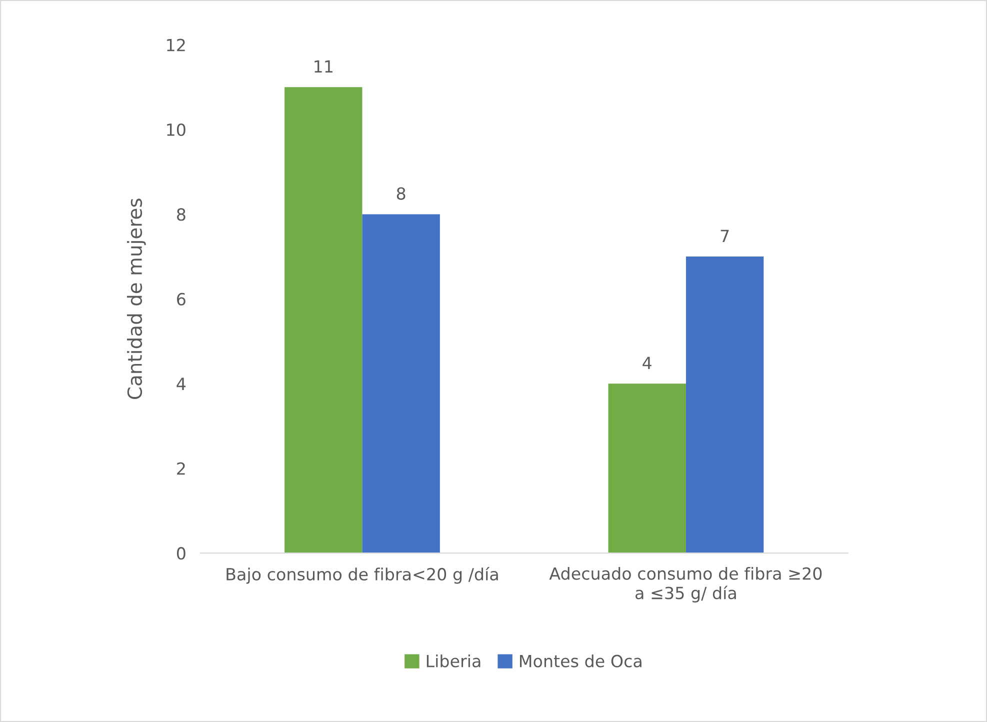  I want to click on y-tick-label: 0, so click(181, 553).